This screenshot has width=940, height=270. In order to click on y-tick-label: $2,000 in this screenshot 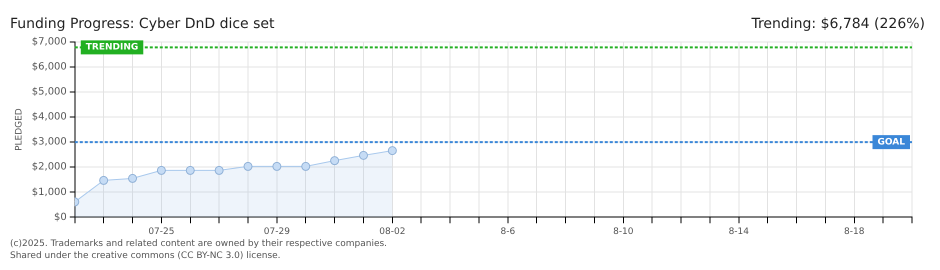, I will do `click(49, 167)`.